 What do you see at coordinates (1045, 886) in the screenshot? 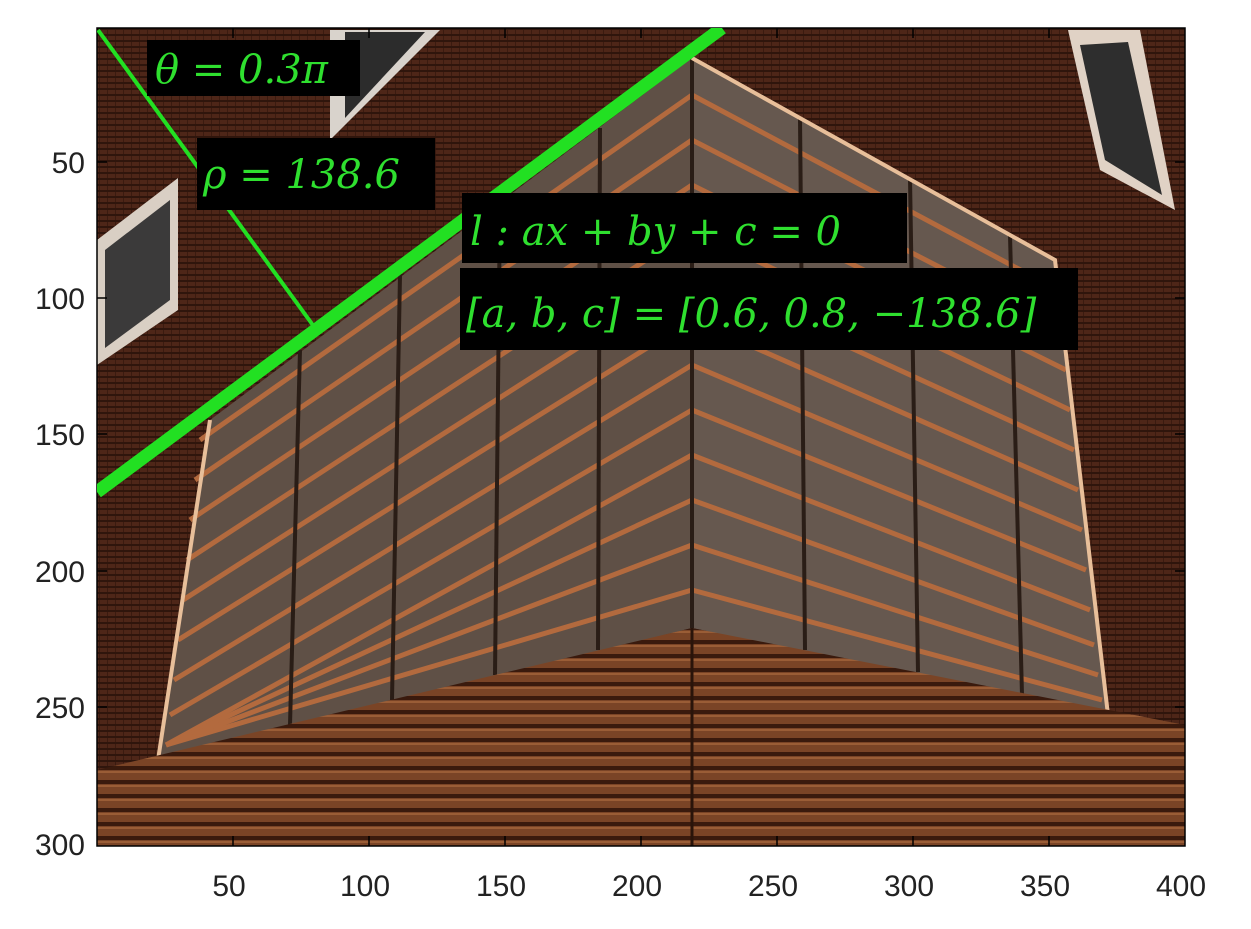
I see `x-tick-label-350: 350` at bounding box center [1045, 886].